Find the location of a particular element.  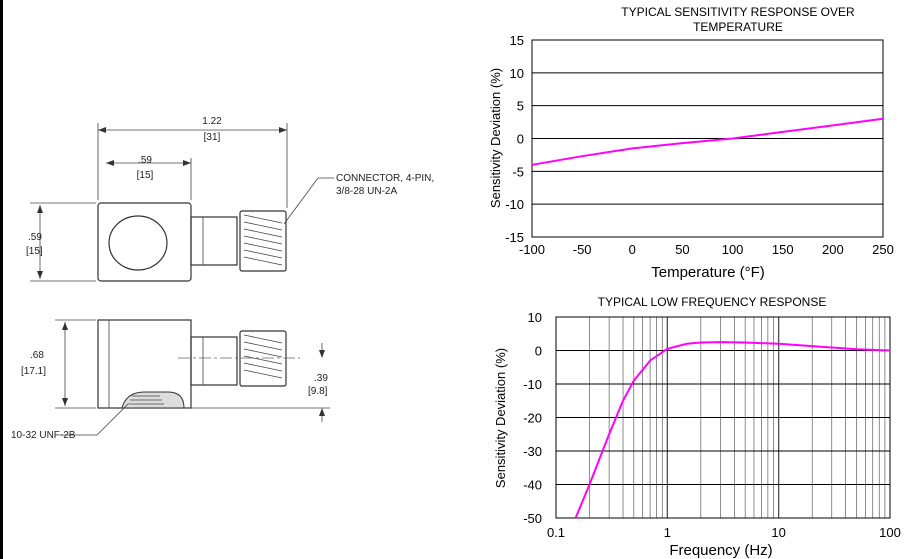

temp-series-line is located at coordinates (707, 141).